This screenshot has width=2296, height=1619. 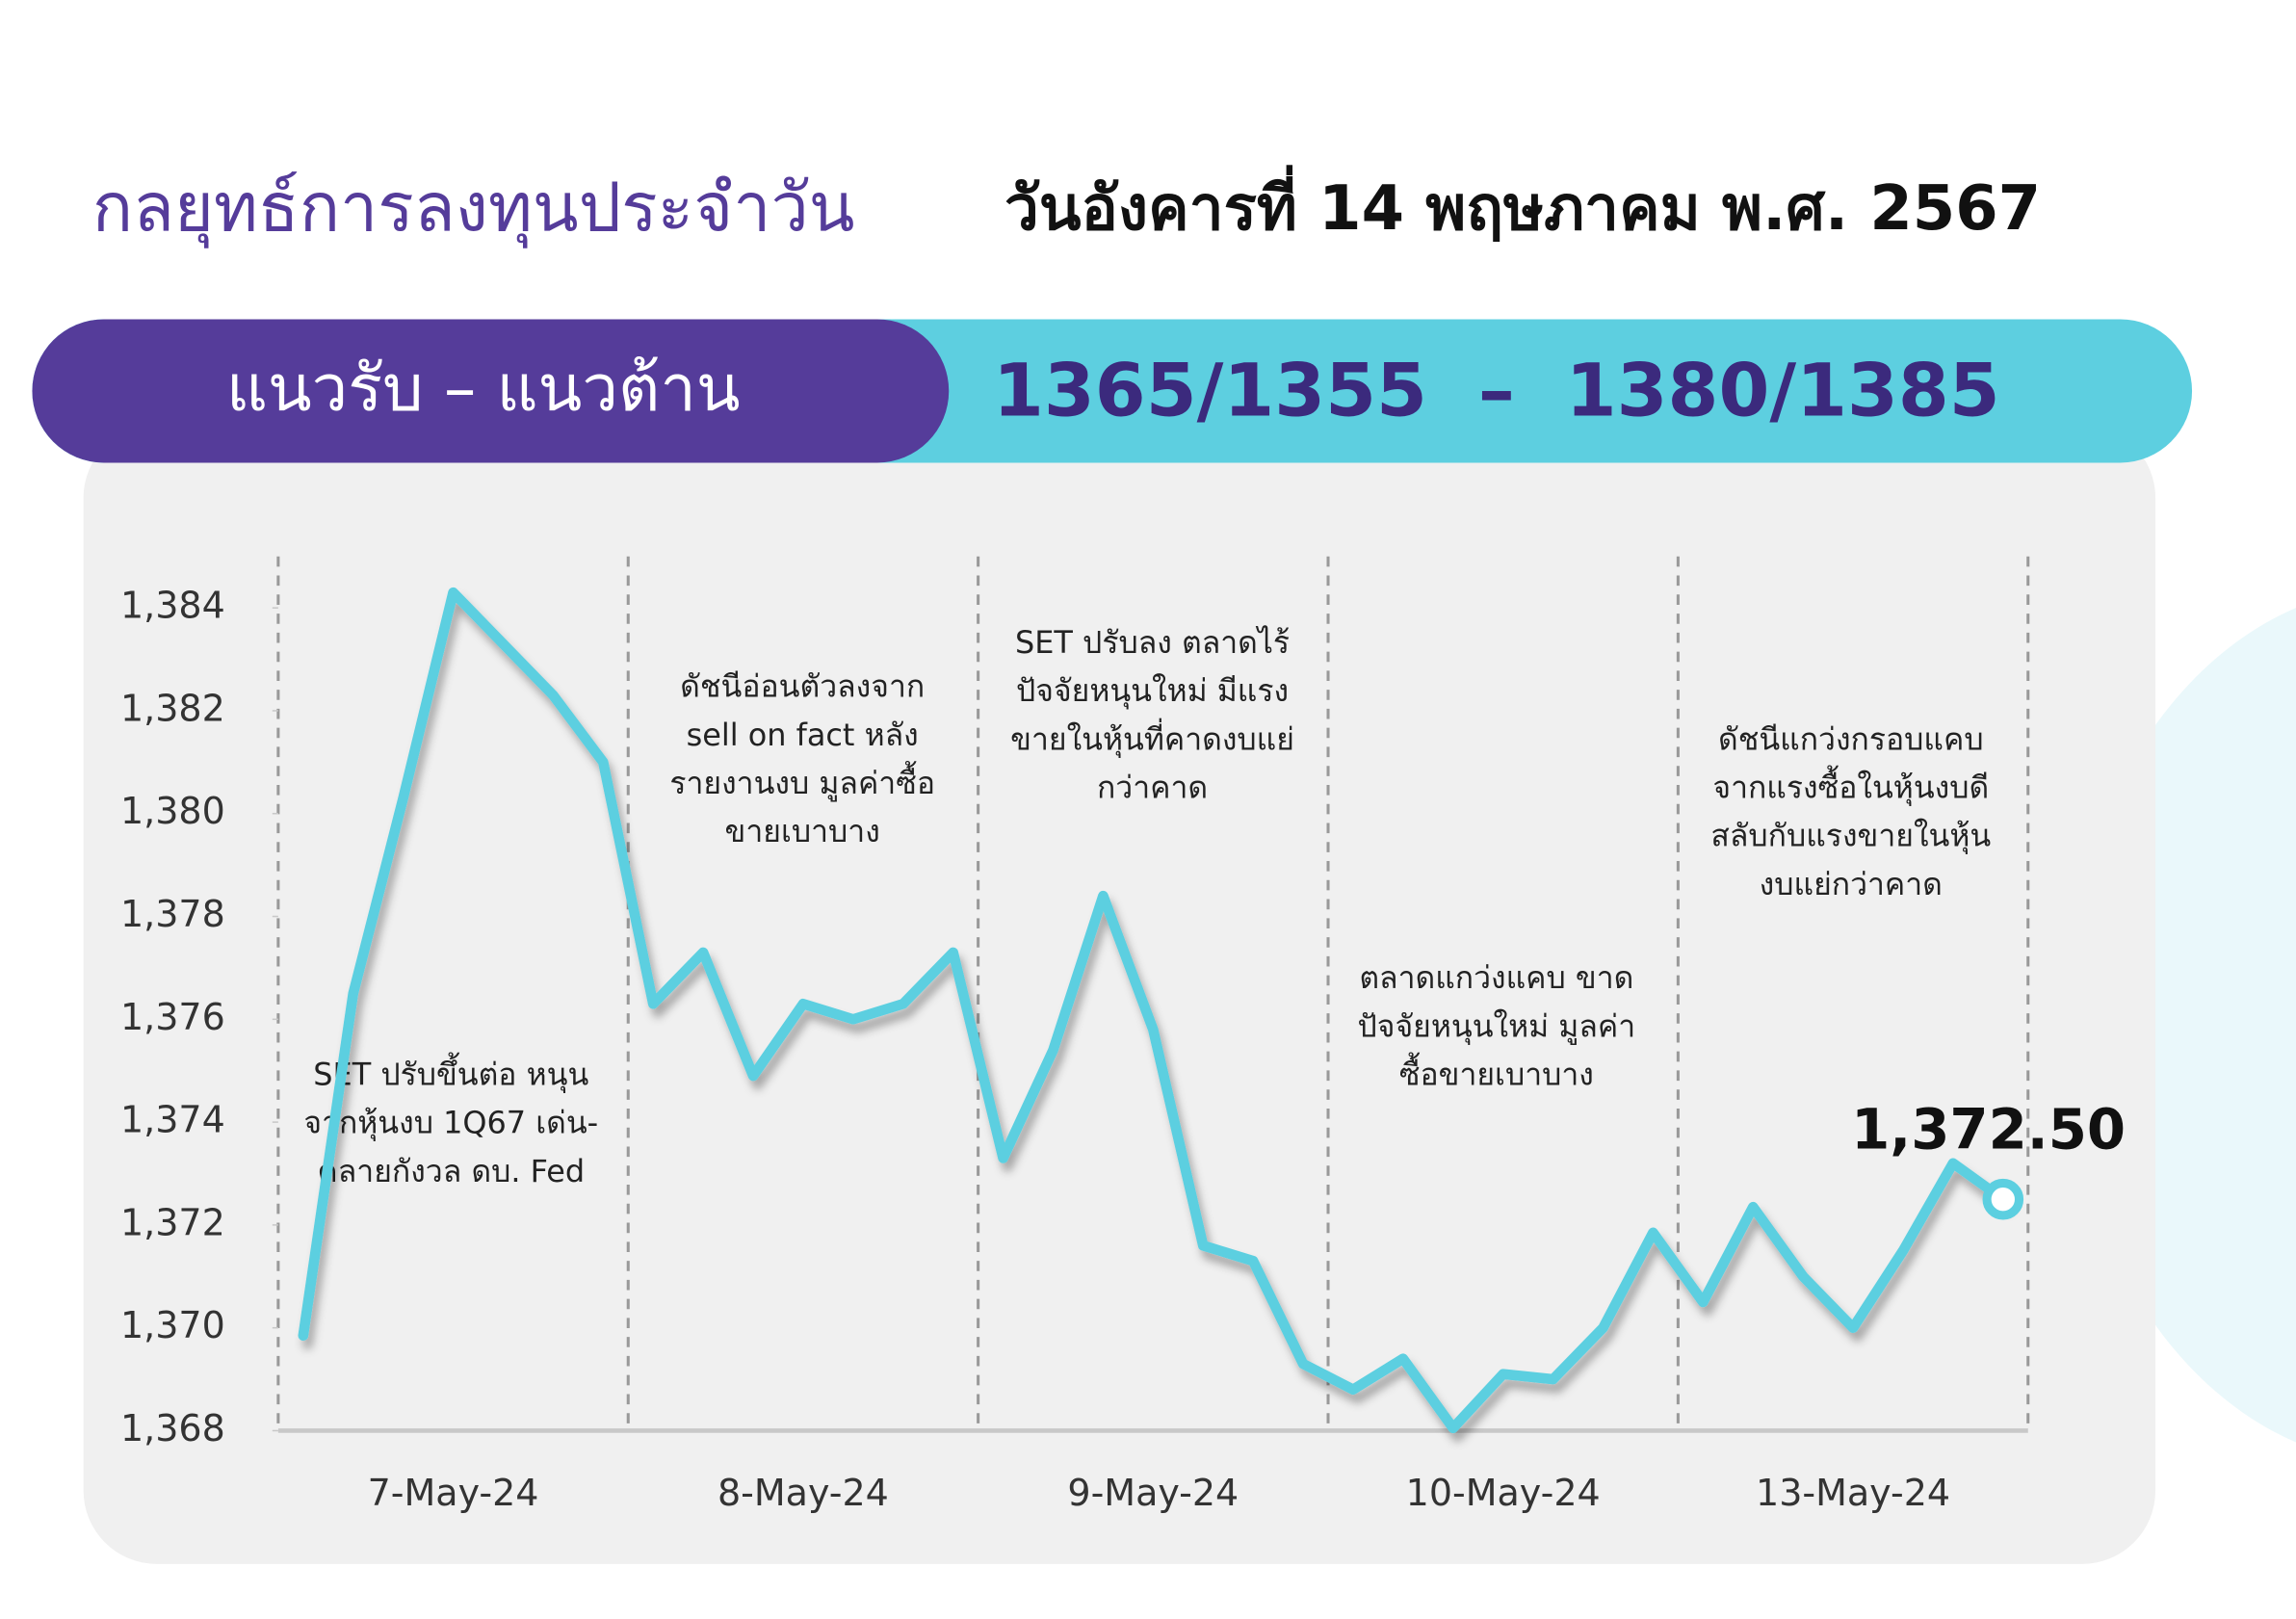 What do you see at coordinates (1851, 884) in the screenshot?
I see `annotation: งบแย่กว่าคาด` at bounding box center [1851, 884].